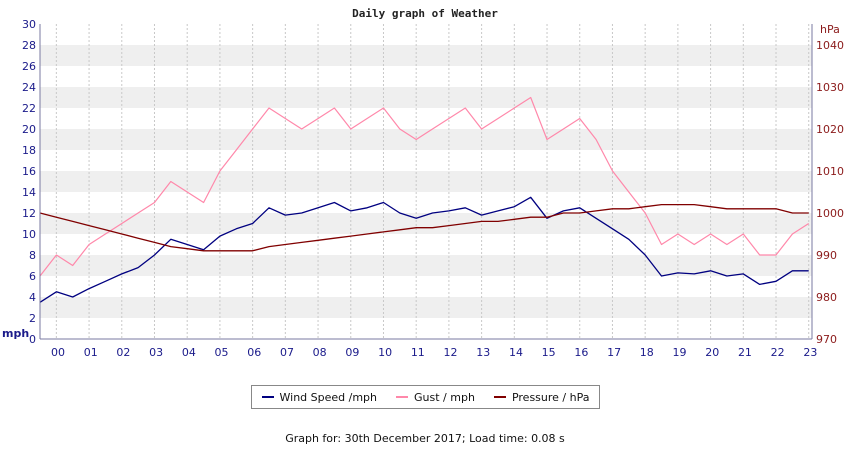  I want to click on y-left-tick-label: 8, so click(32, 255).